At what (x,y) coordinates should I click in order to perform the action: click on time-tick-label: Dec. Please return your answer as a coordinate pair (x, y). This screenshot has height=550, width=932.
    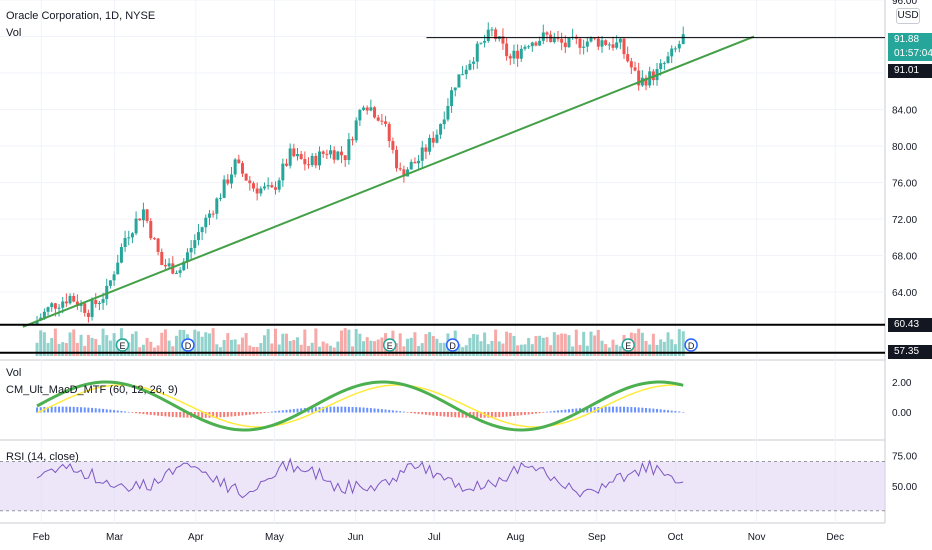
    Looking at the image, I should click on (835, 537).